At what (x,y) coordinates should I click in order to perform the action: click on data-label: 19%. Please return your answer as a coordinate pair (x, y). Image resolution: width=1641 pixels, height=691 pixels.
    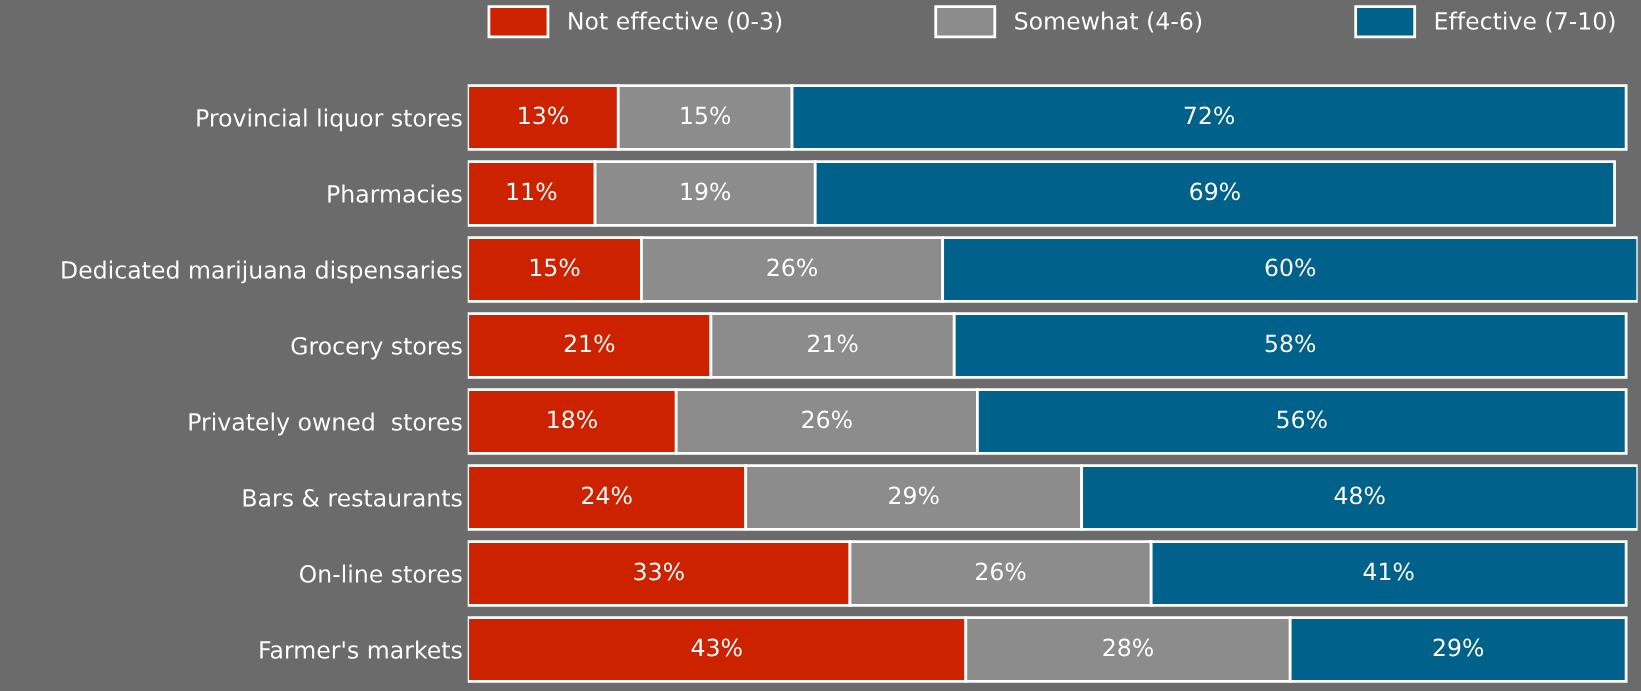
    Looking at the image, I should click on (706, 191).